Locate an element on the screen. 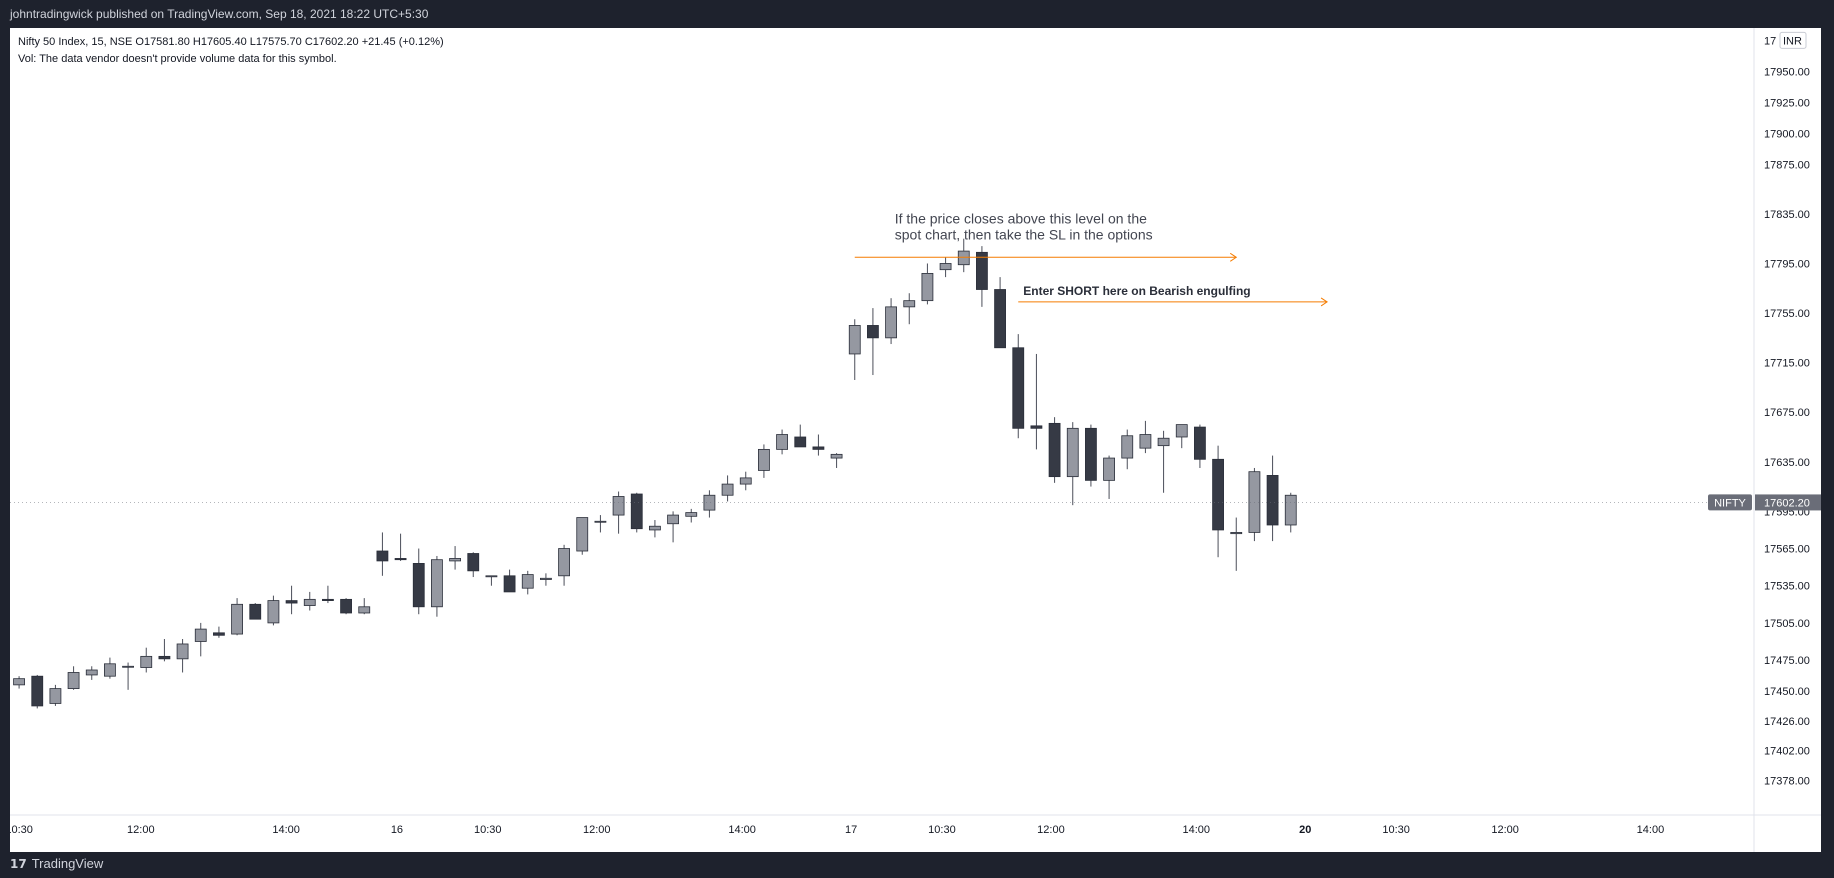  price-tick-label: 17875.00 is located at coordinates (1787, 165).